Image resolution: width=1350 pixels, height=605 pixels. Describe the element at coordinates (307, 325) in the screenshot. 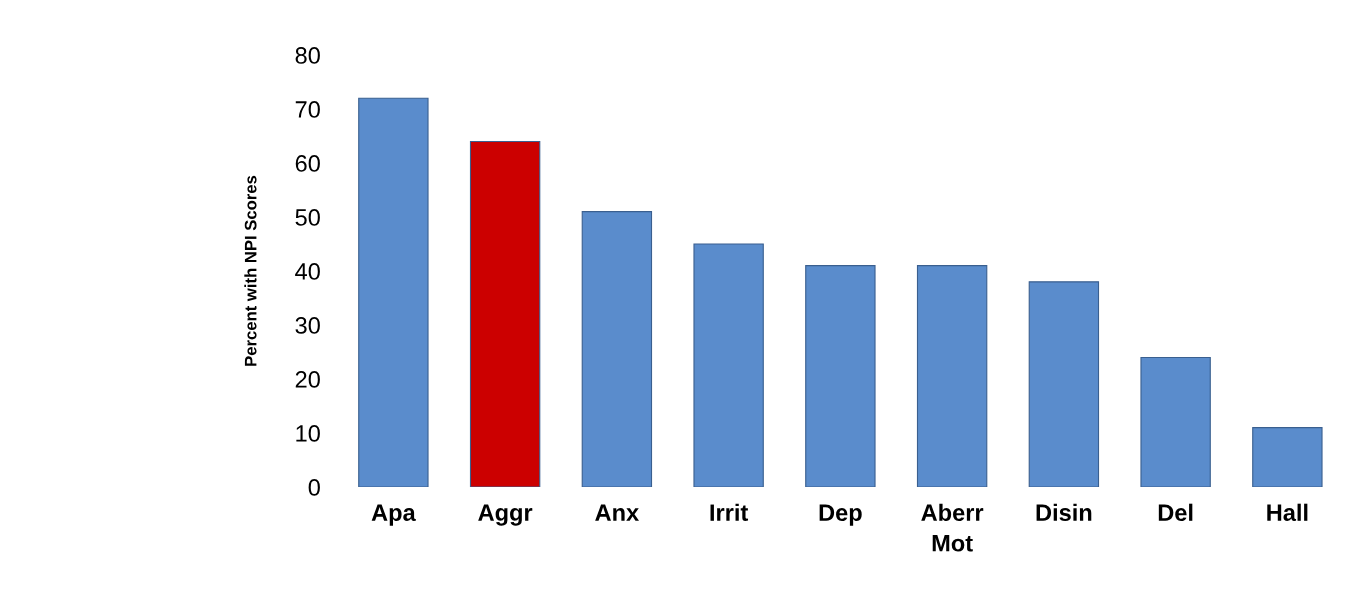

I see `y-tick-label: 30` at that location.